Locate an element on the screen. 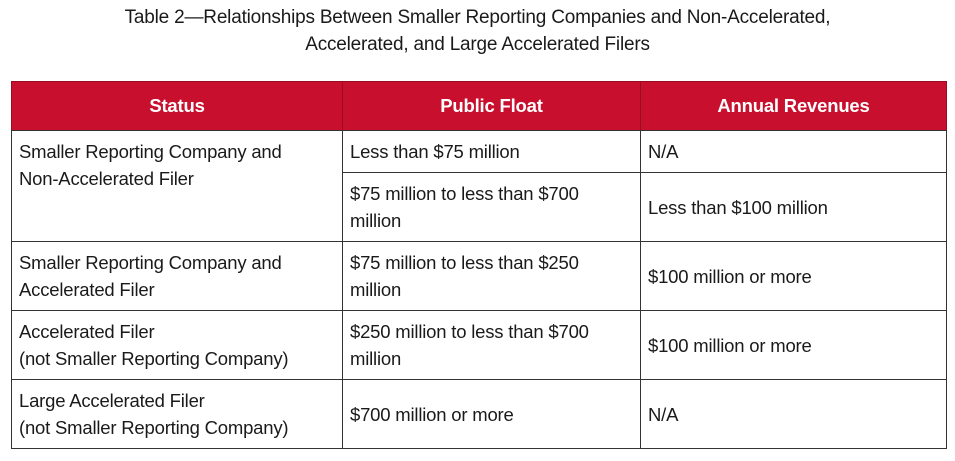 The image size is (955, 461). status-text: Large Accelerated Filer is located at coordinates (112, 400).